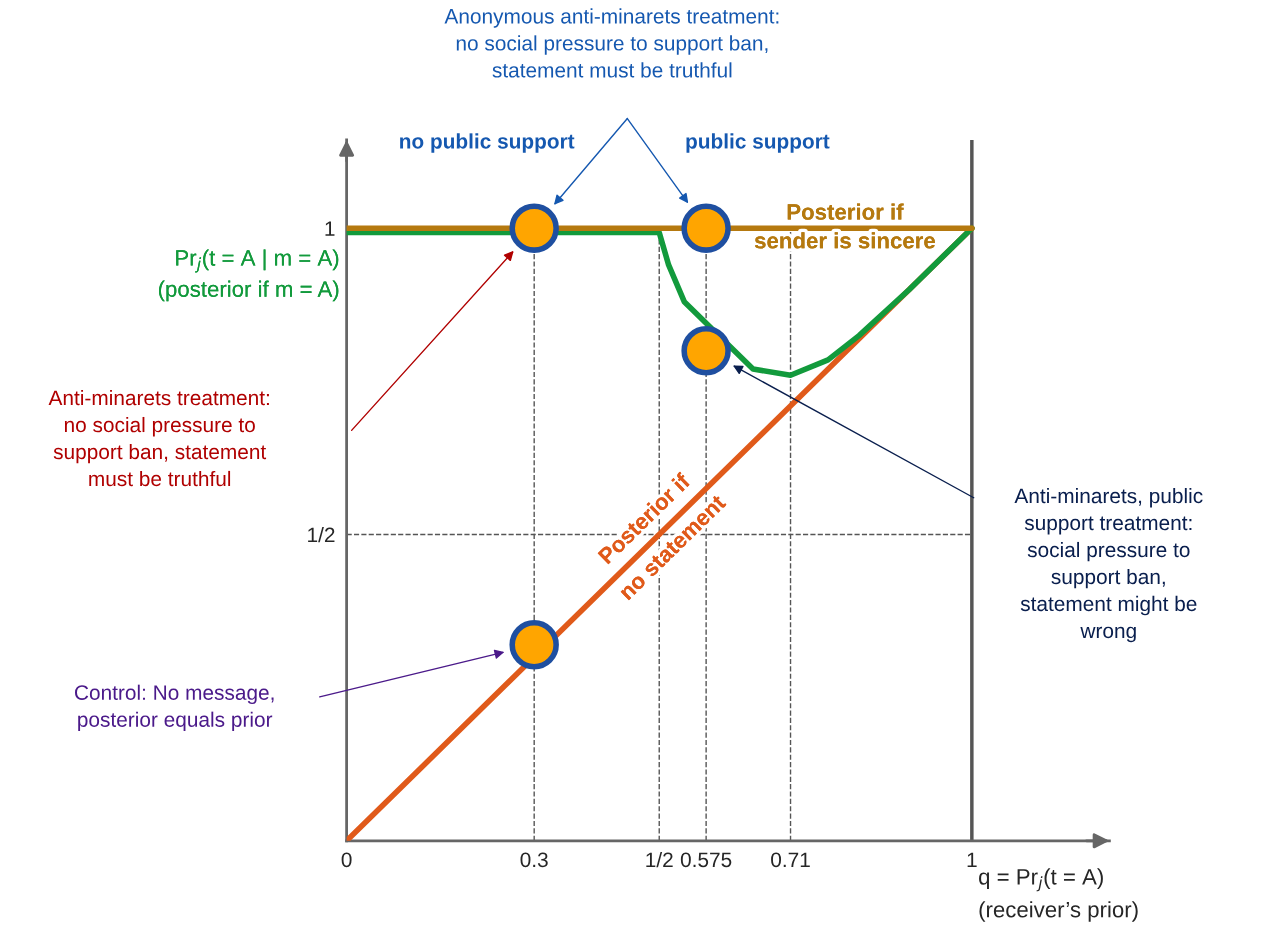 The width and height of the screenshot is (1265, 927). I want to click on text: Anti-minarets treatment: no social pressure to support ban, statement must be truthful, so click(158, 438).